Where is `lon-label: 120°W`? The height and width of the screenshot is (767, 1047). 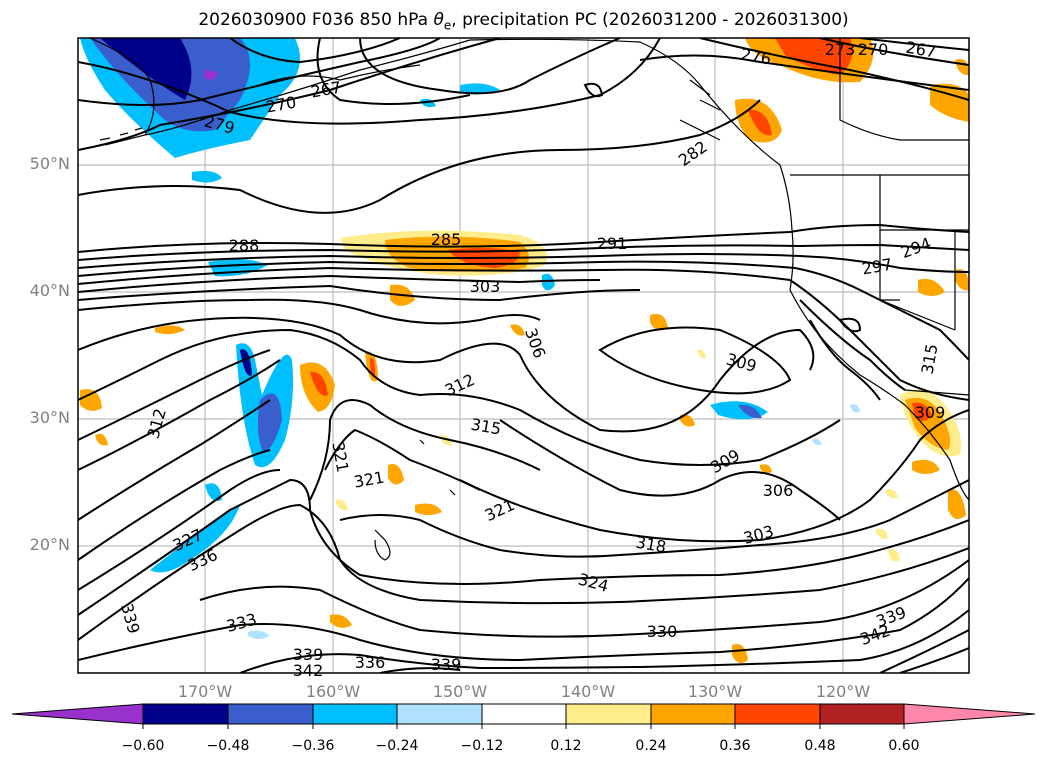 lon-label: 120°W is located at coordinates (843, 691).